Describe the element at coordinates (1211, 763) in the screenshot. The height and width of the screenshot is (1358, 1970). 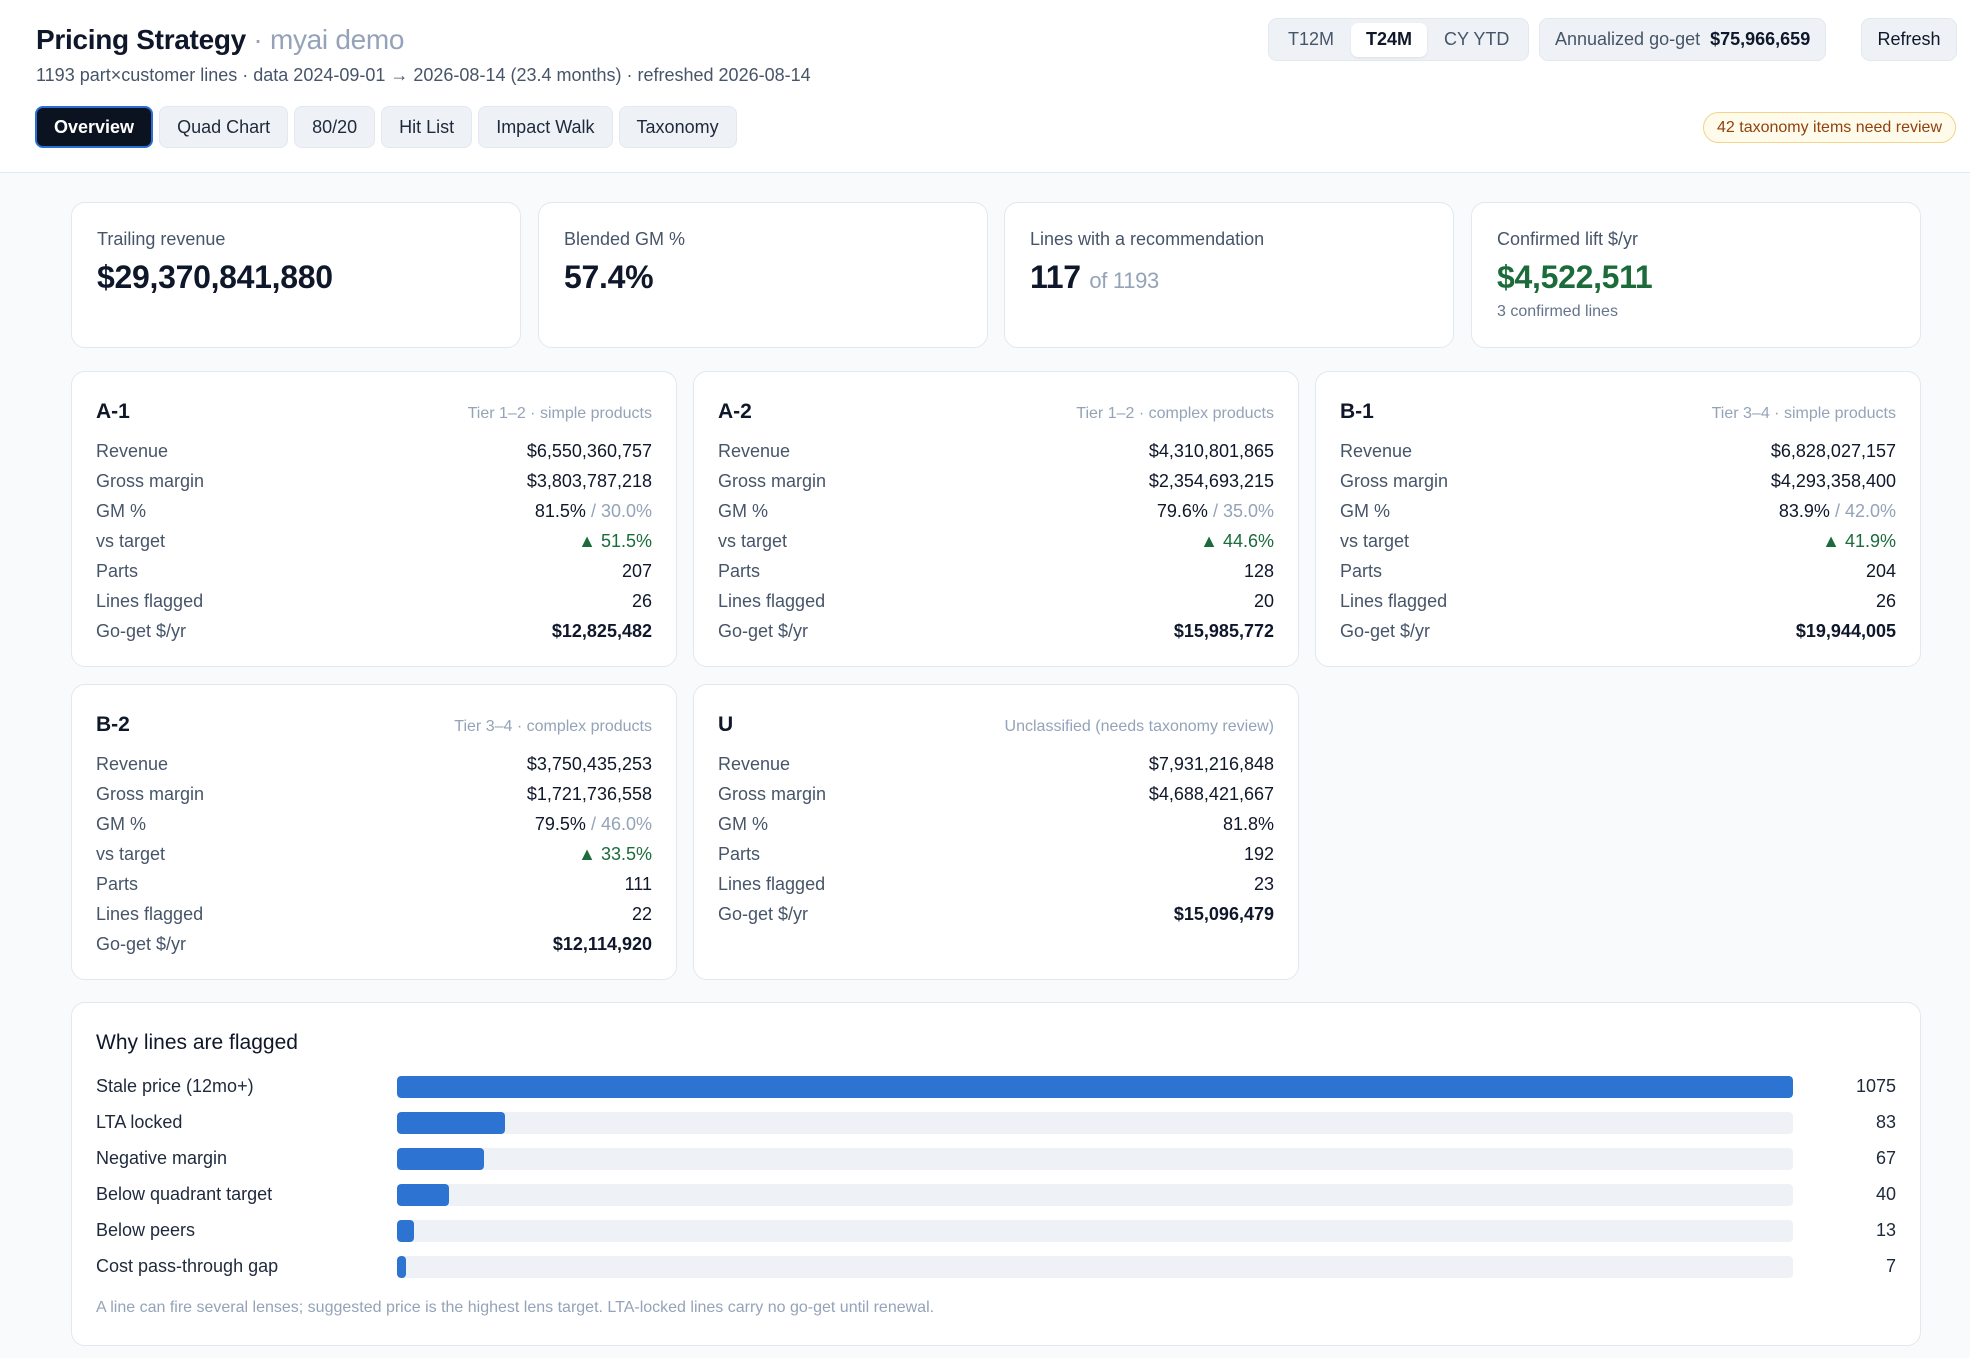
I see `row-value: $7,931,216,848` at that location.